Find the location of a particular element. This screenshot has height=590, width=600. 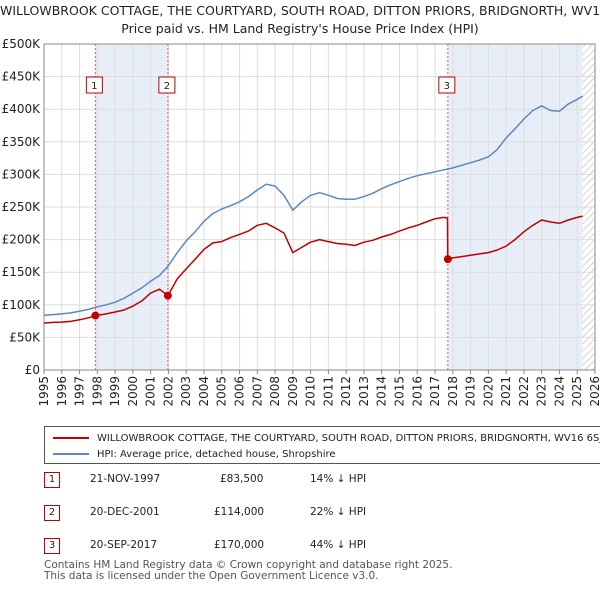

x-tick-label: 2007 is located at coordinates (257, 391).